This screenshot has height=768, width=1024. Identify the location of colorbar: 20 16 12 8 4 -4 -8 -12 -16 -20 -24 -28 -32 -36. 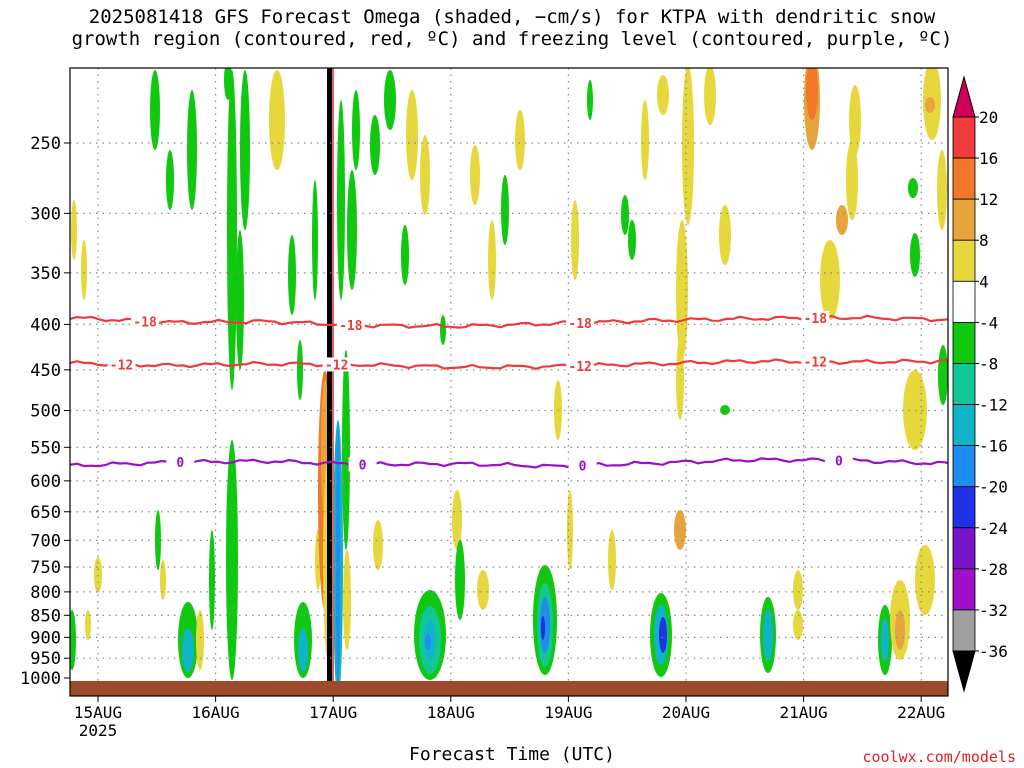
(980, 384).